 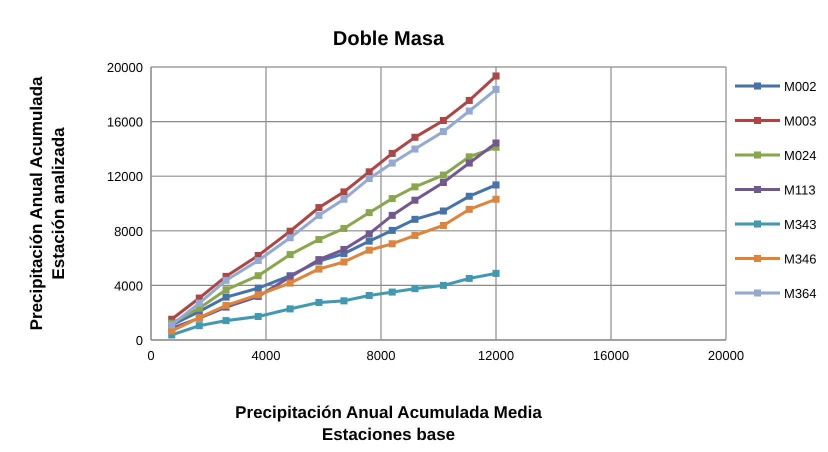 I want to click on chart-title: Doble Masa, so click(x=388, y=39).